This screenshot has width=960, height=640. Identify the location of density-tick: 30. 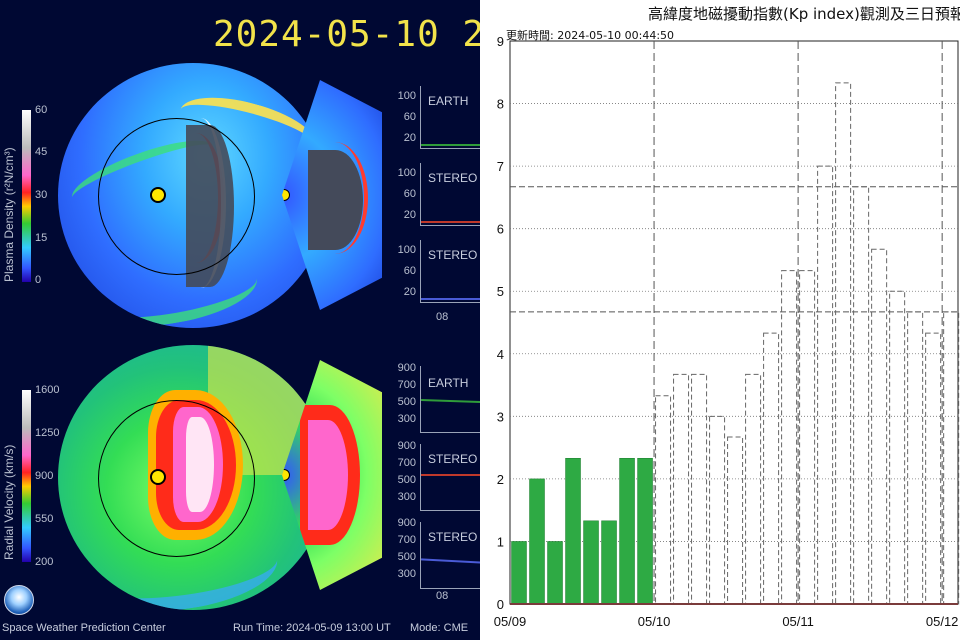
(41, 195).